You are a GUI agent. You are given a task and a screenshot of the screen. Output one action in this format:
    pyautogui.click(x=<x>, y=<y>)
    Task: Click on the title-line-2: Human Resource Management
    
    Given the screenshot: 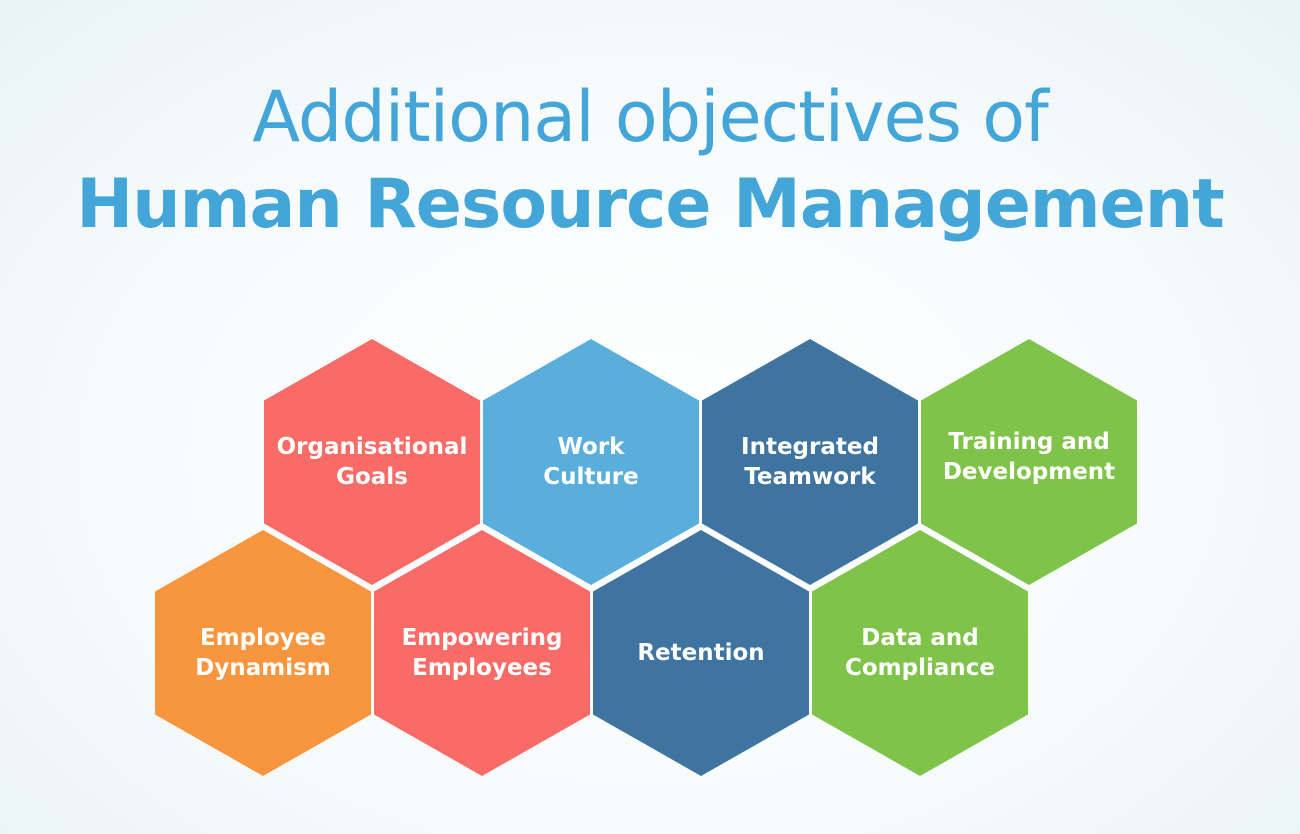 What is the action you would take?
    pyautogui.click(x=650, y=204)
    